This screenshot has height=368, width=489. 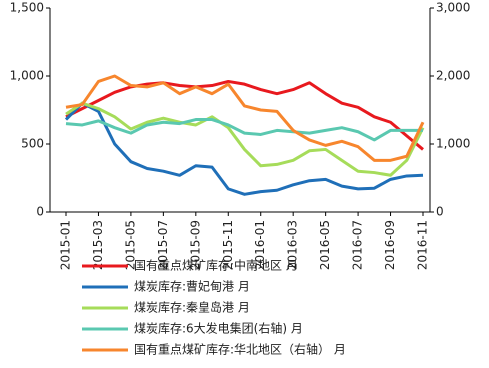 What do you see at coordinates (218, 328) in the screenshot?
I see `legend-label: 煤炭库存:6大发电集团(右轴) 月` at bounding box center [218, 328].